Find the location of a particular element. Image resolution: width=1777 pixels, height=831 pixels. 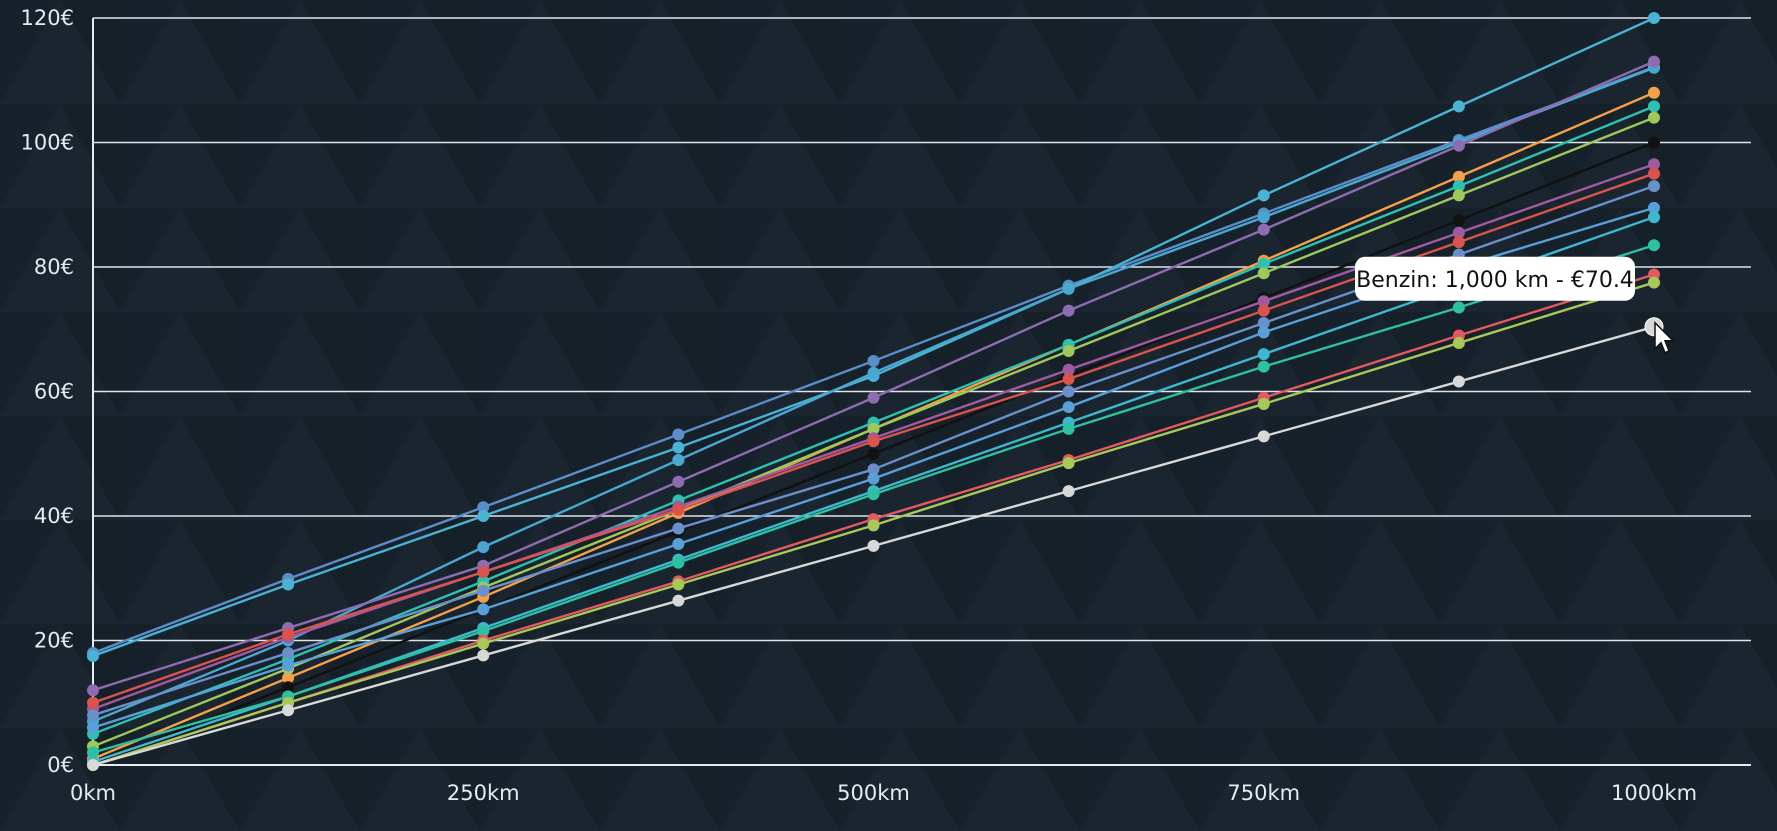

y-tick-label: 20€ is located at coordinates (54, 641).